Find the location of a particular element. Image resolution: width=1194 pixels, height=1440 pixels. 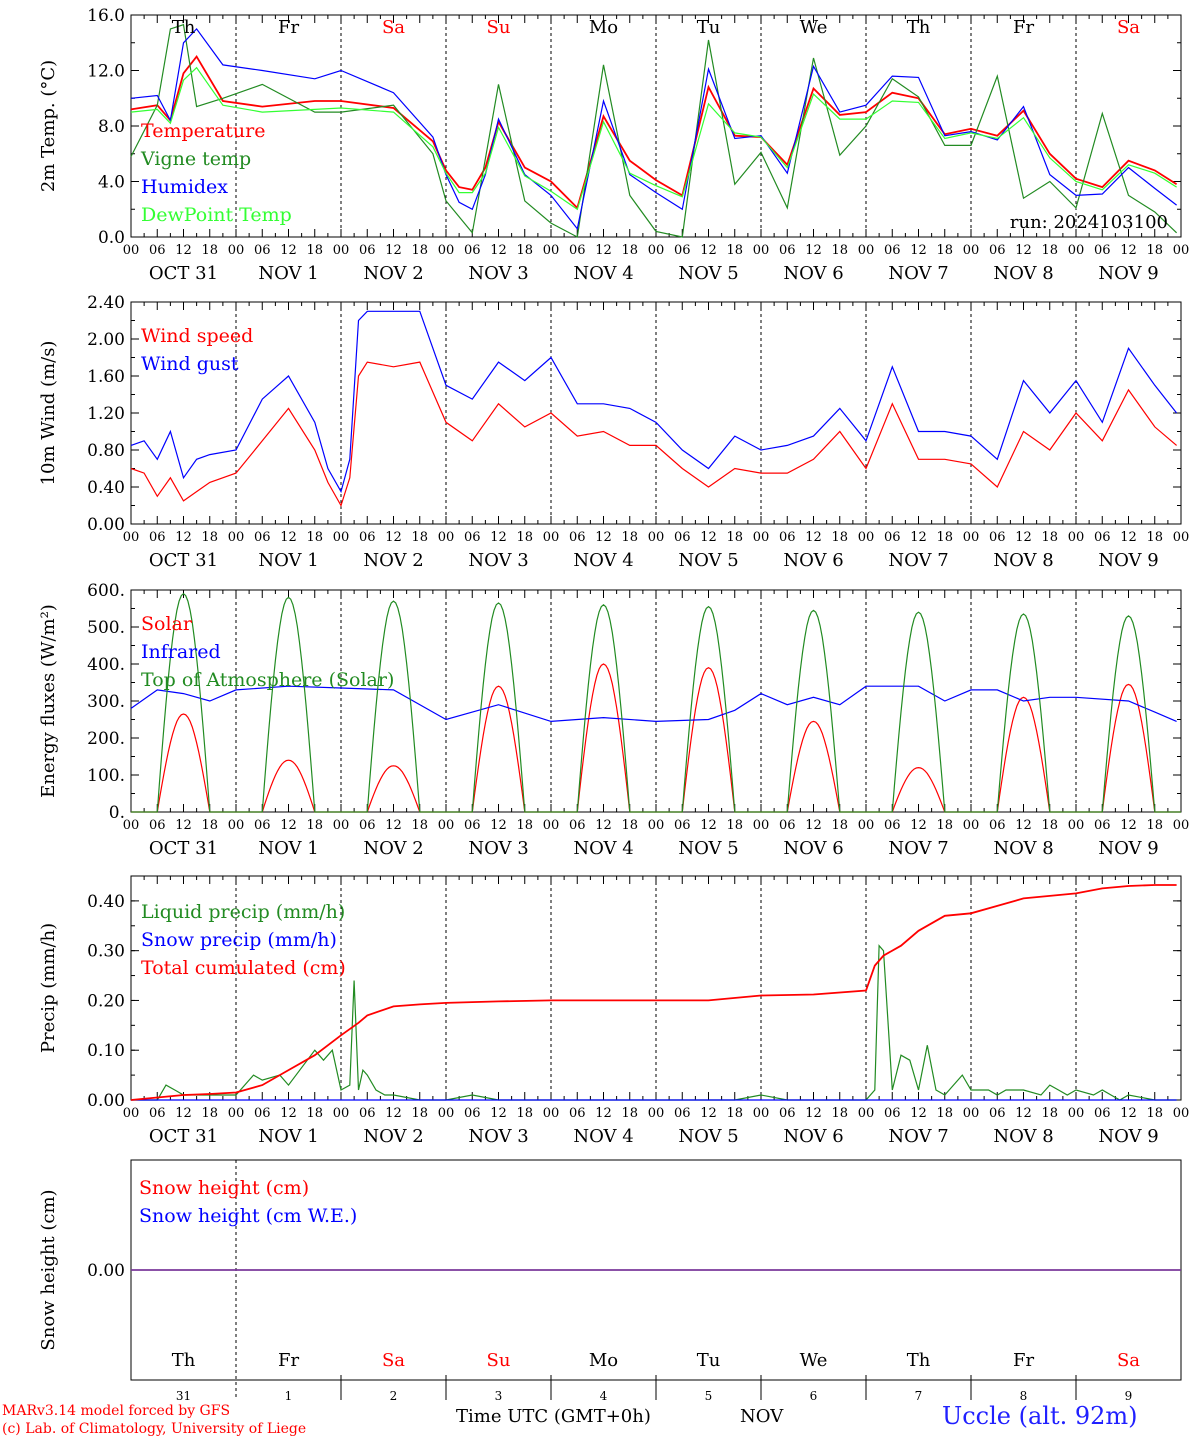

legend-entry: Temperature is located at coordinates (203, 131).